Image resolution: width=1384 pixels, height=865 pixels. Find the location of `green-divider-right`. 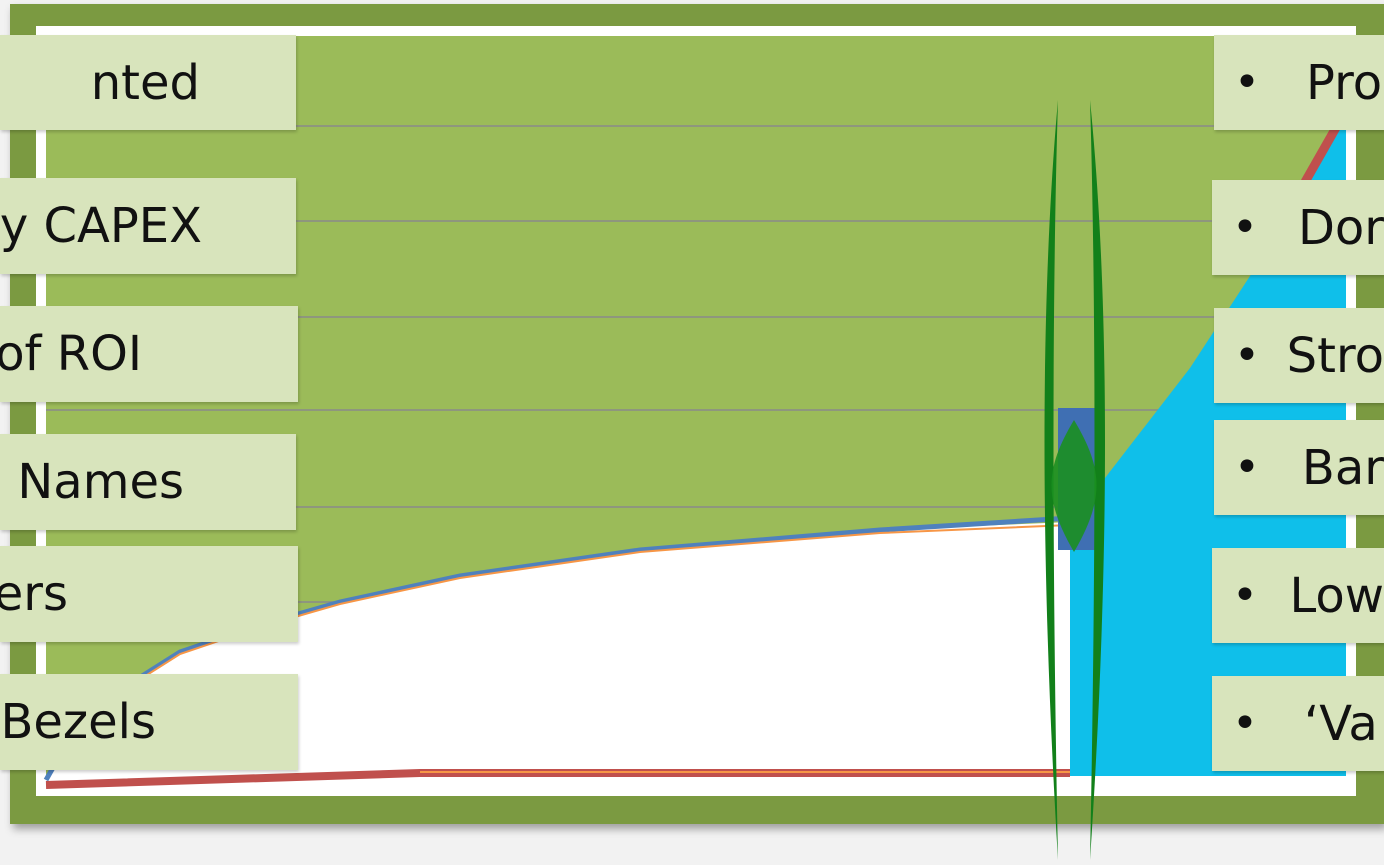

green-divider-right is located at coordinates (1097, 480).